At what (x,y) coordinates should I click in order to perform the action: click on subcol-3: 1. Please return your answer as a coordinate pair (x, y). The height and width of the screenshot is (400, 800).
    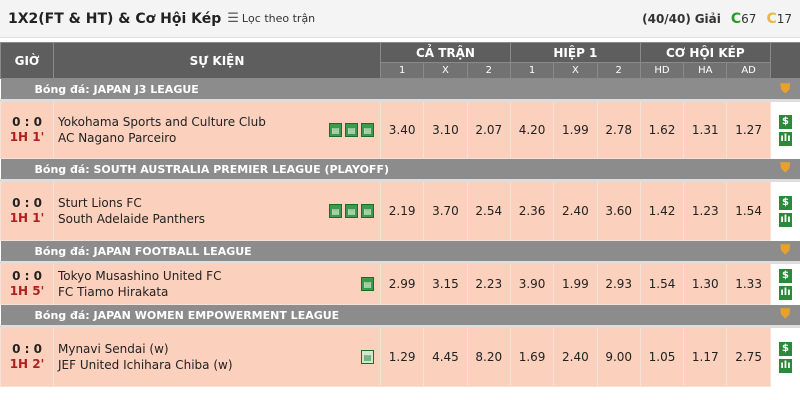
    Looking at the image, I should click on (532, 70).